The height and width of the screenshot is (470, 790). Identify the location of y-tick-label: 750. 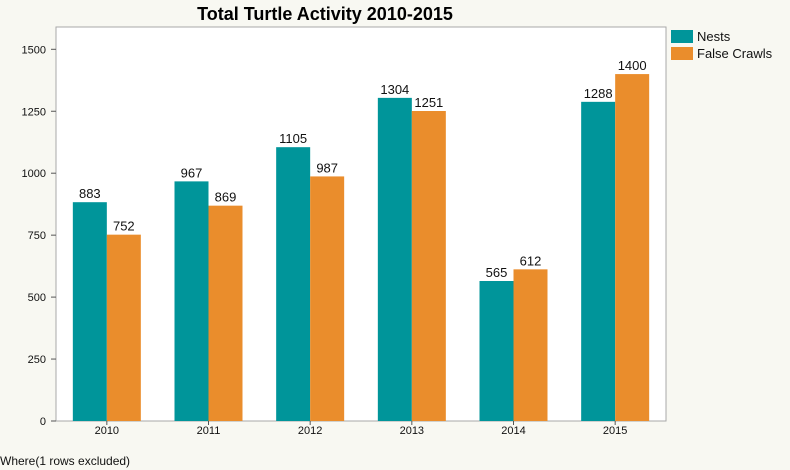
(37, 236).